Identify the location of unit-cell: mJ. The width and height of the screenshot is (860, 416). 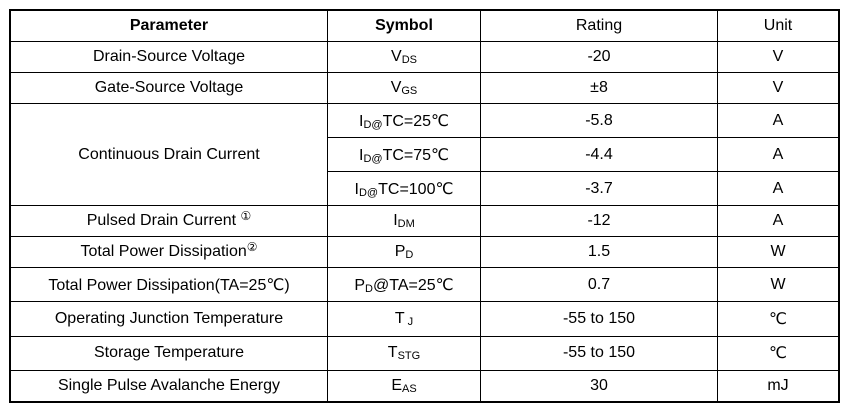
(778, 386).